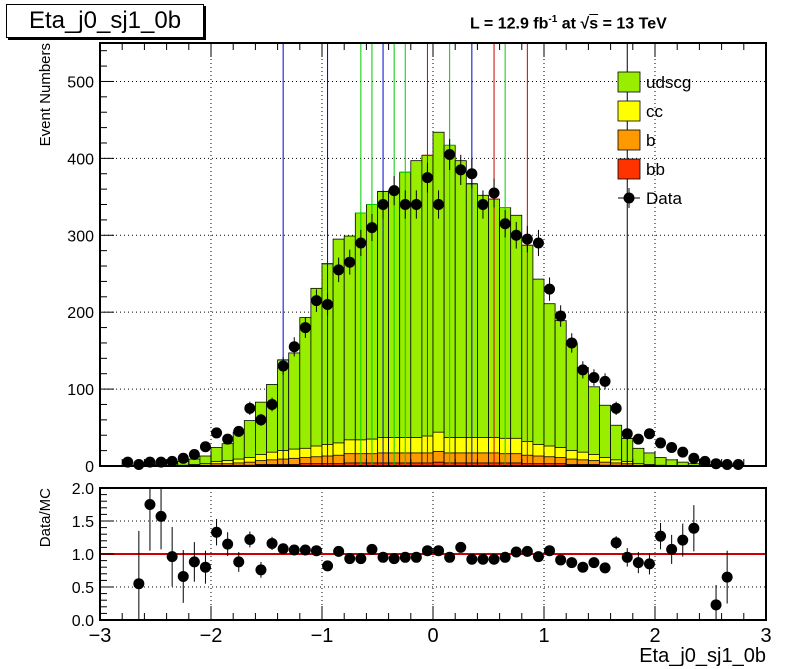 The width and height of the screenshot is (798, 669). I want to click on legend-label-b: b, so click(650, 140).